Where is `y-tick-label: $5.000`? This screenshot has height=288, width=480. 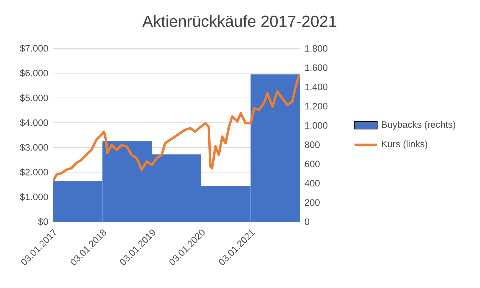 y-tick-label: $5.000 is located at coordinates (34, 98).